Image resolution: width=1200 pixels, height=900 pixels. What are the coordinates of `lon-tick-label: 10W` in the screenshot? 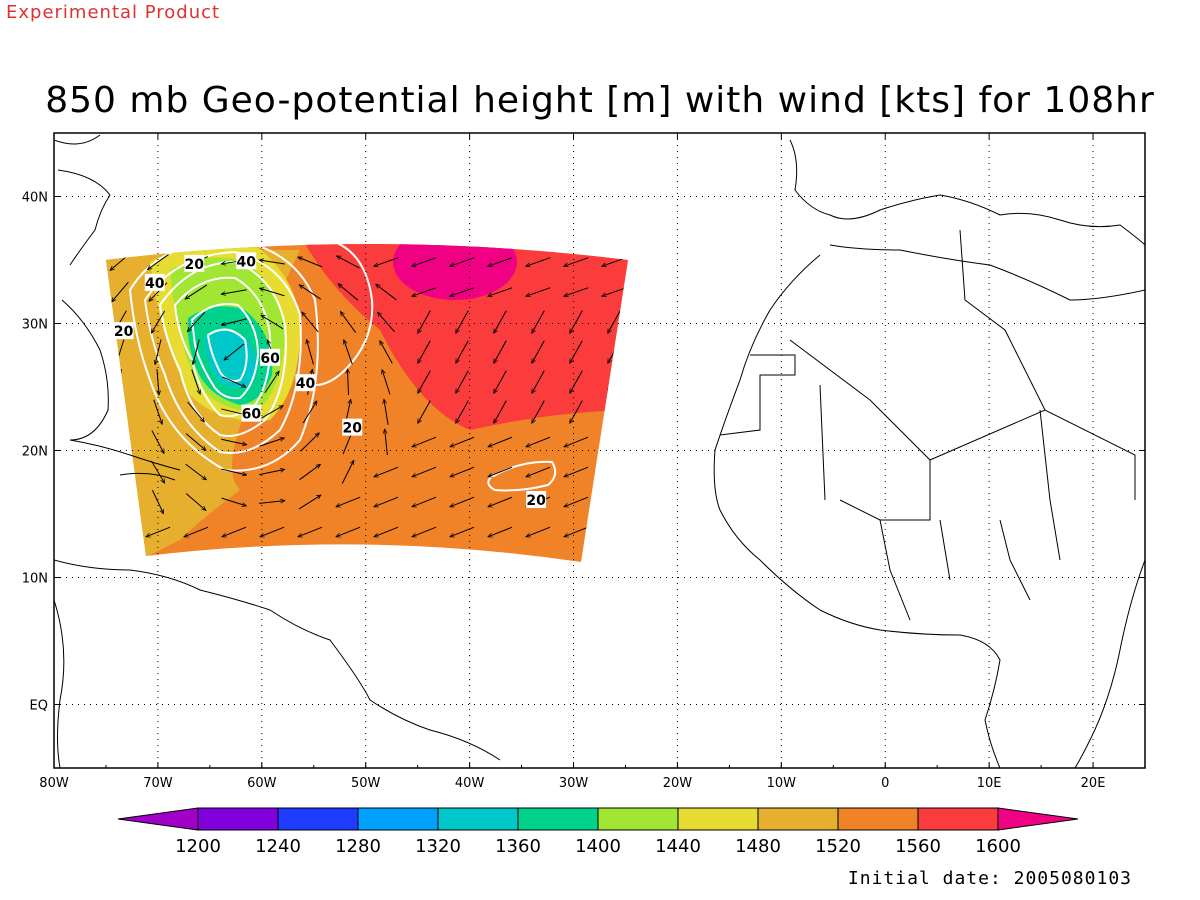 It's located at (782, 783).